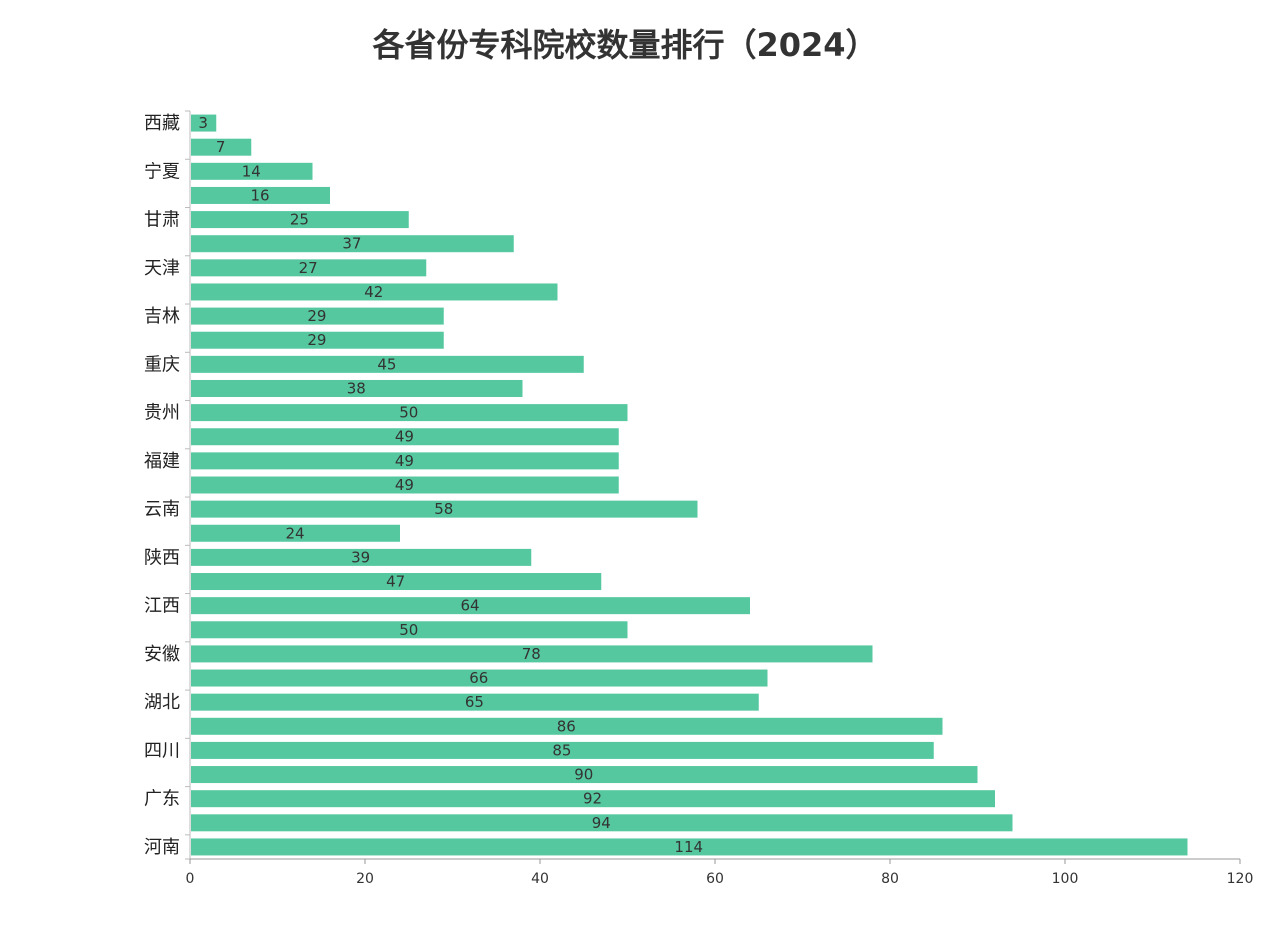 This screenshot has height=929, width=1268. I want to click on y-tick-label: 重庆, so click(162, 364).